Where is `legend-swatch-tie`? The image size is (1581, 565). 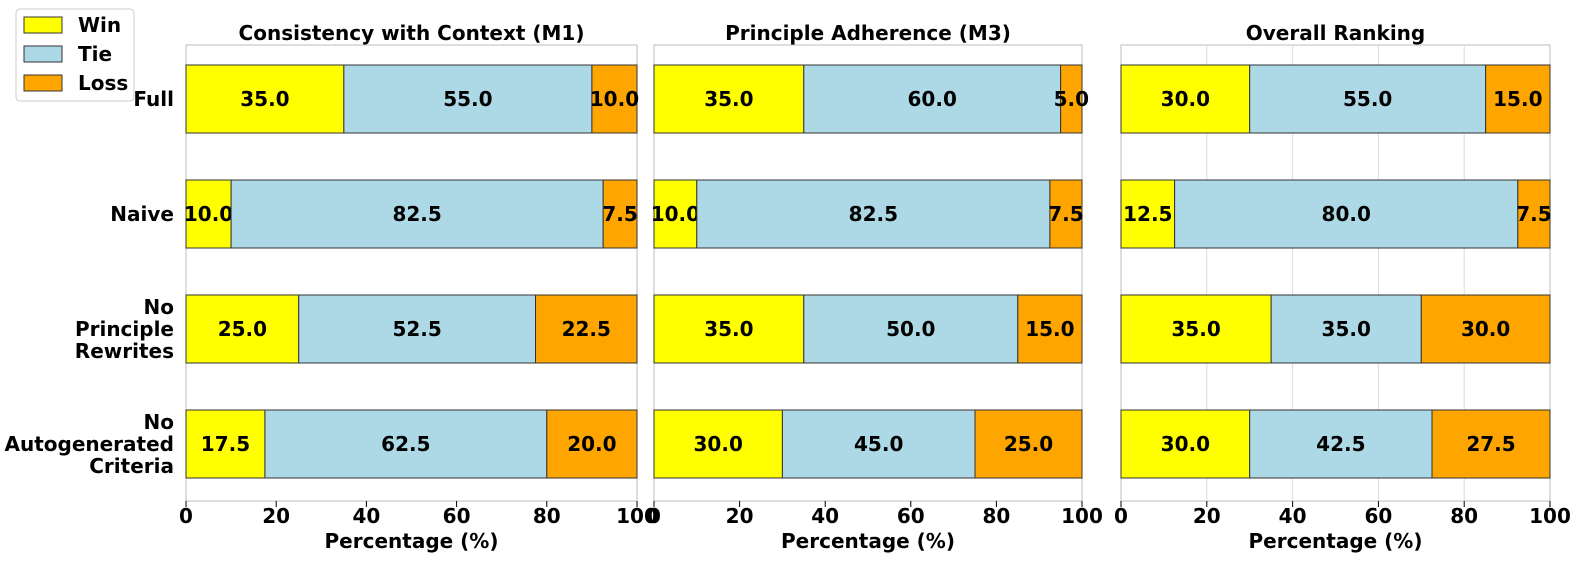 legend-swatch-tie is located at coordinates (43, 54).